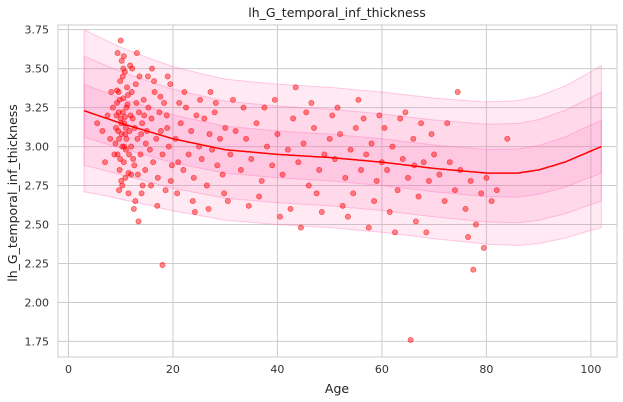 The width and height of the screenshot is (623, 402). What do you see at coordinates (277, 369) in the screenshot?
I see `x-tick-label: 40` at bounding box center [277, 369].